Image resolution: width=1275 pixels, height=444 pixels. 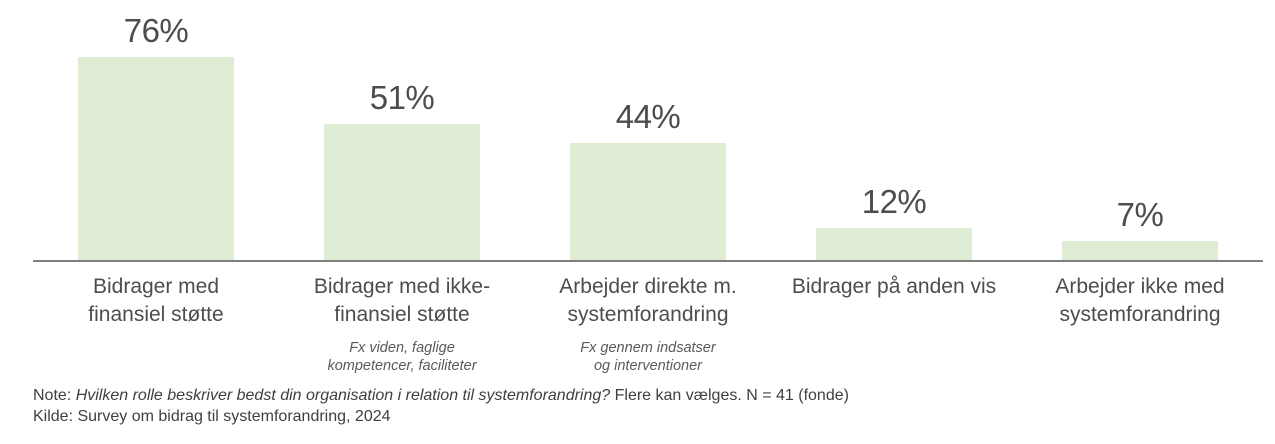 I want to click on bar-value-label: 76%, so click(x=156, y=30).